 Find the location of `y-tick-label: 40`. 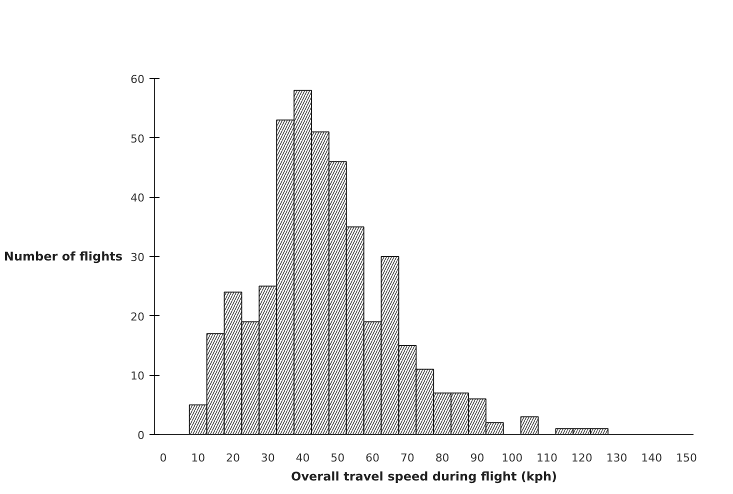

y-tick-label: 40 is located at coordinates (137, 198).